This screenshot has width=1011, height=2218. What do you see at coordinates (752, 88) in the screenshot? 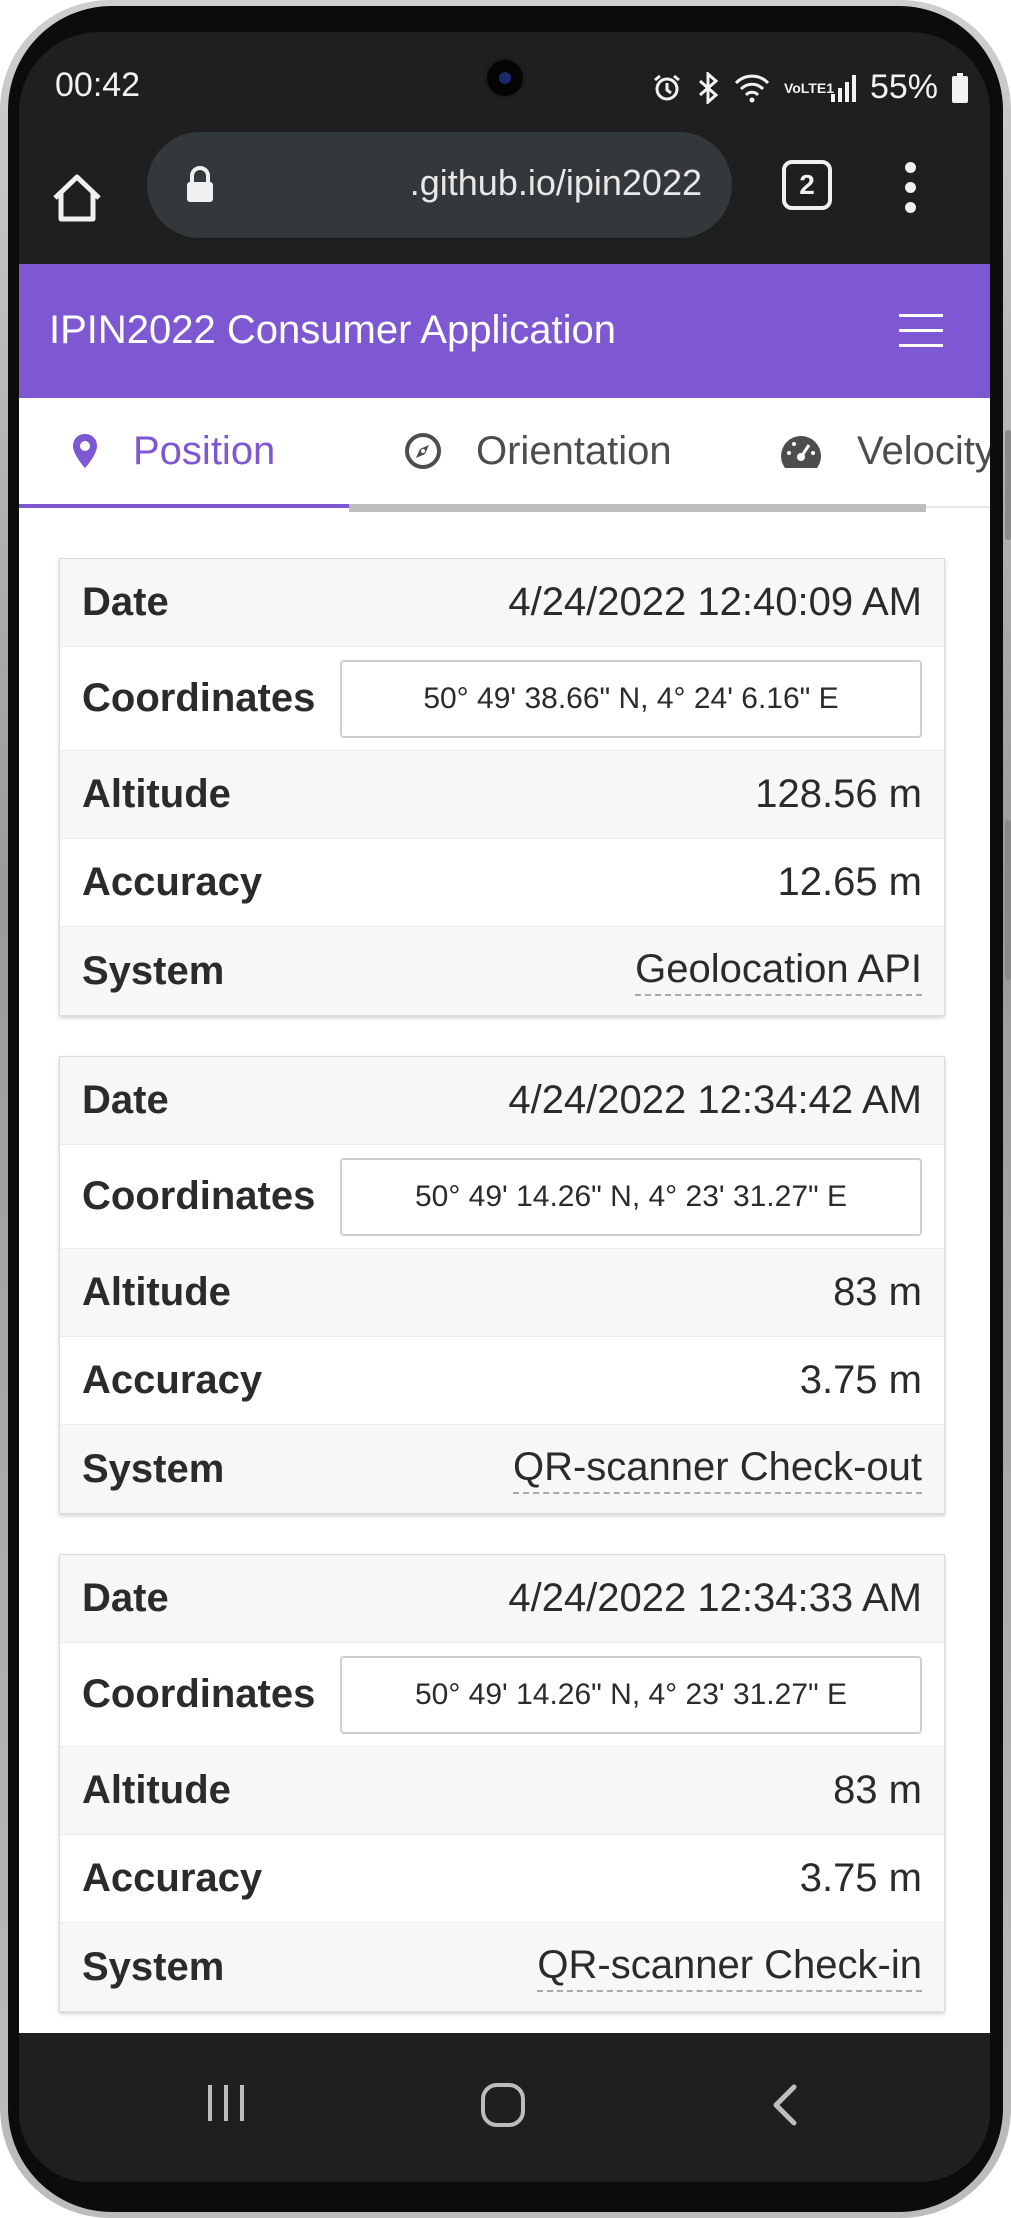
I see `wifi-icon` at bounding box center [752, 88].